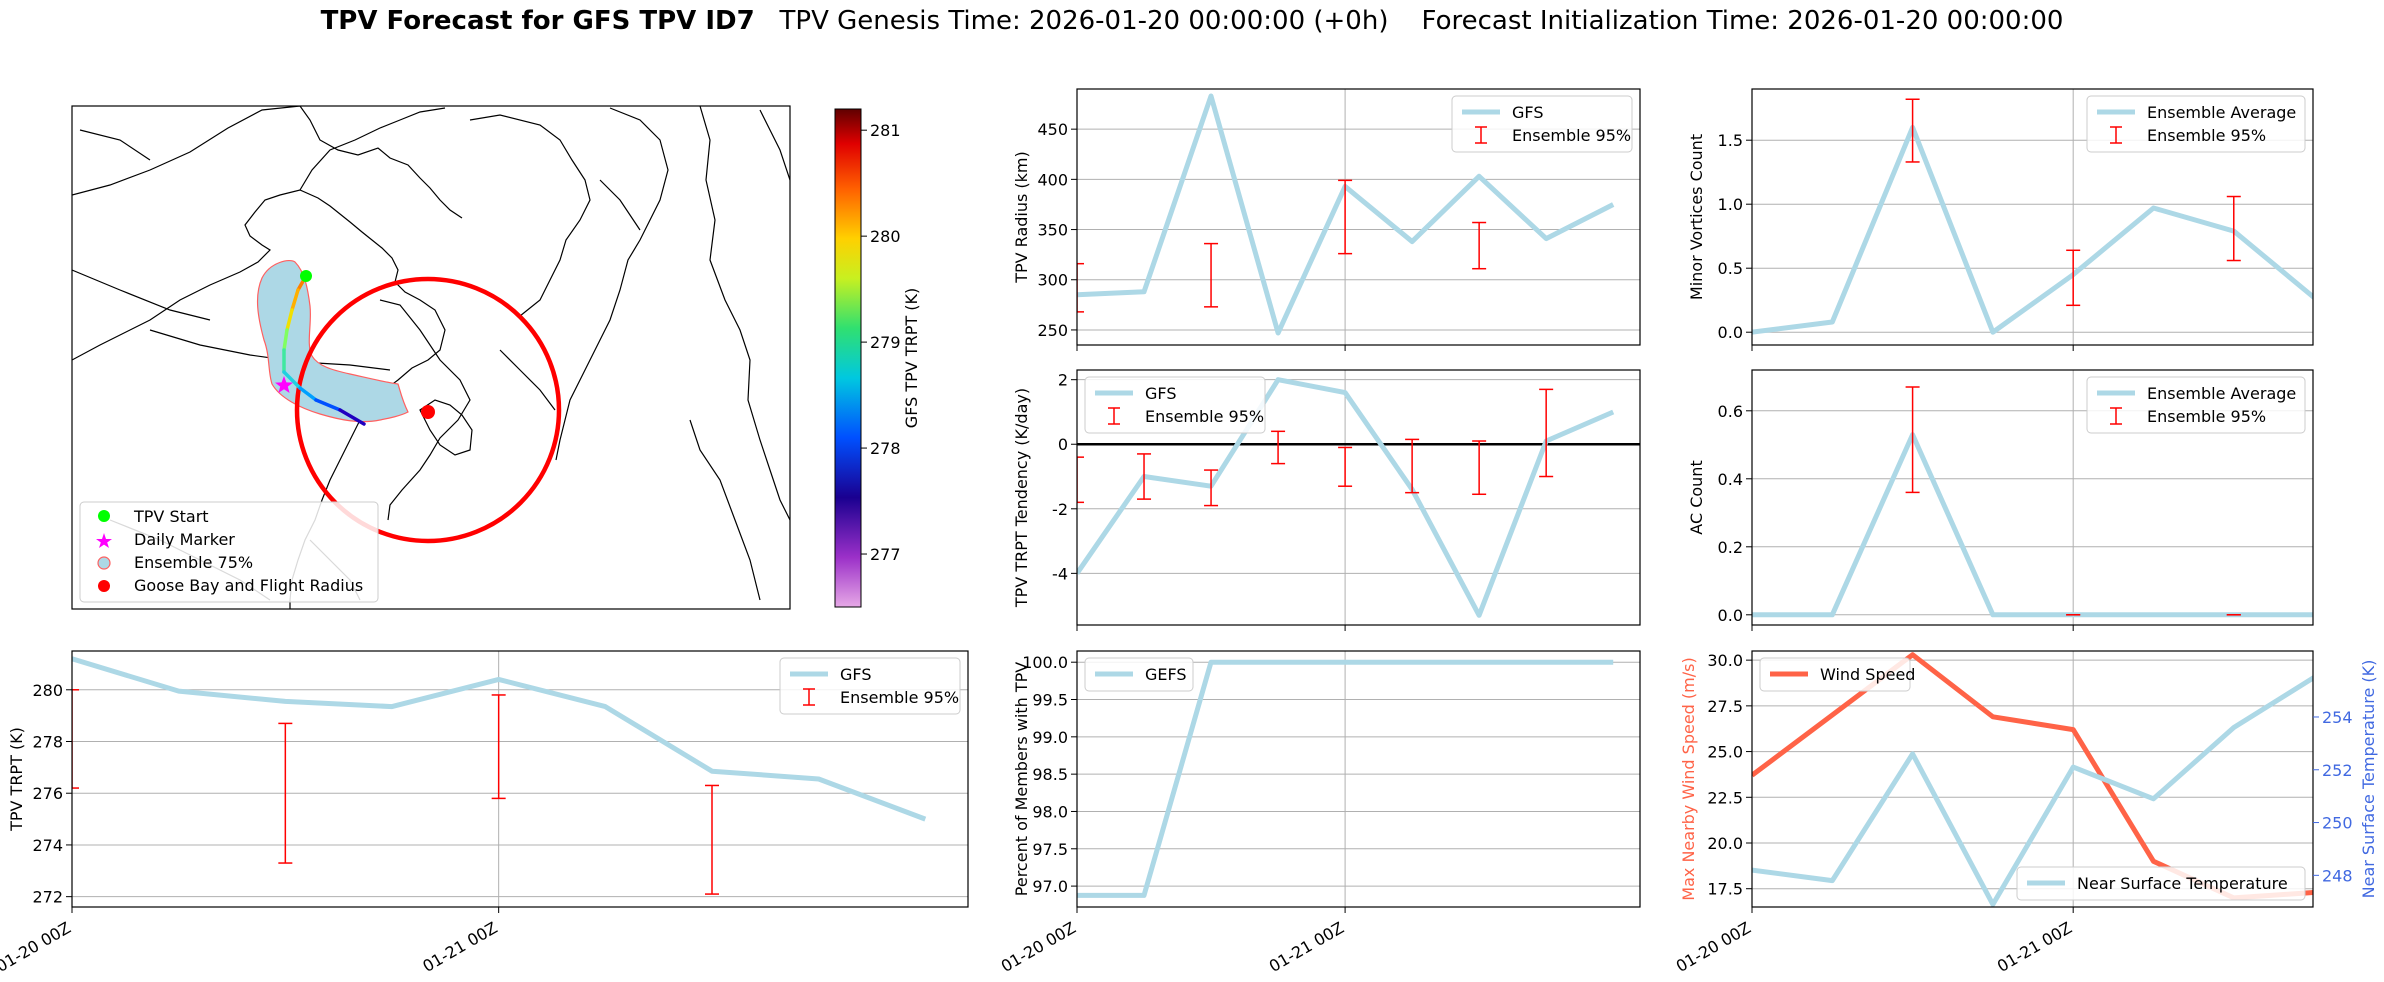  What do you see at coordinates (2337, 770) in the screenshot?
I see `y2-tick-label: 252` at bounding box center [2337, 770].